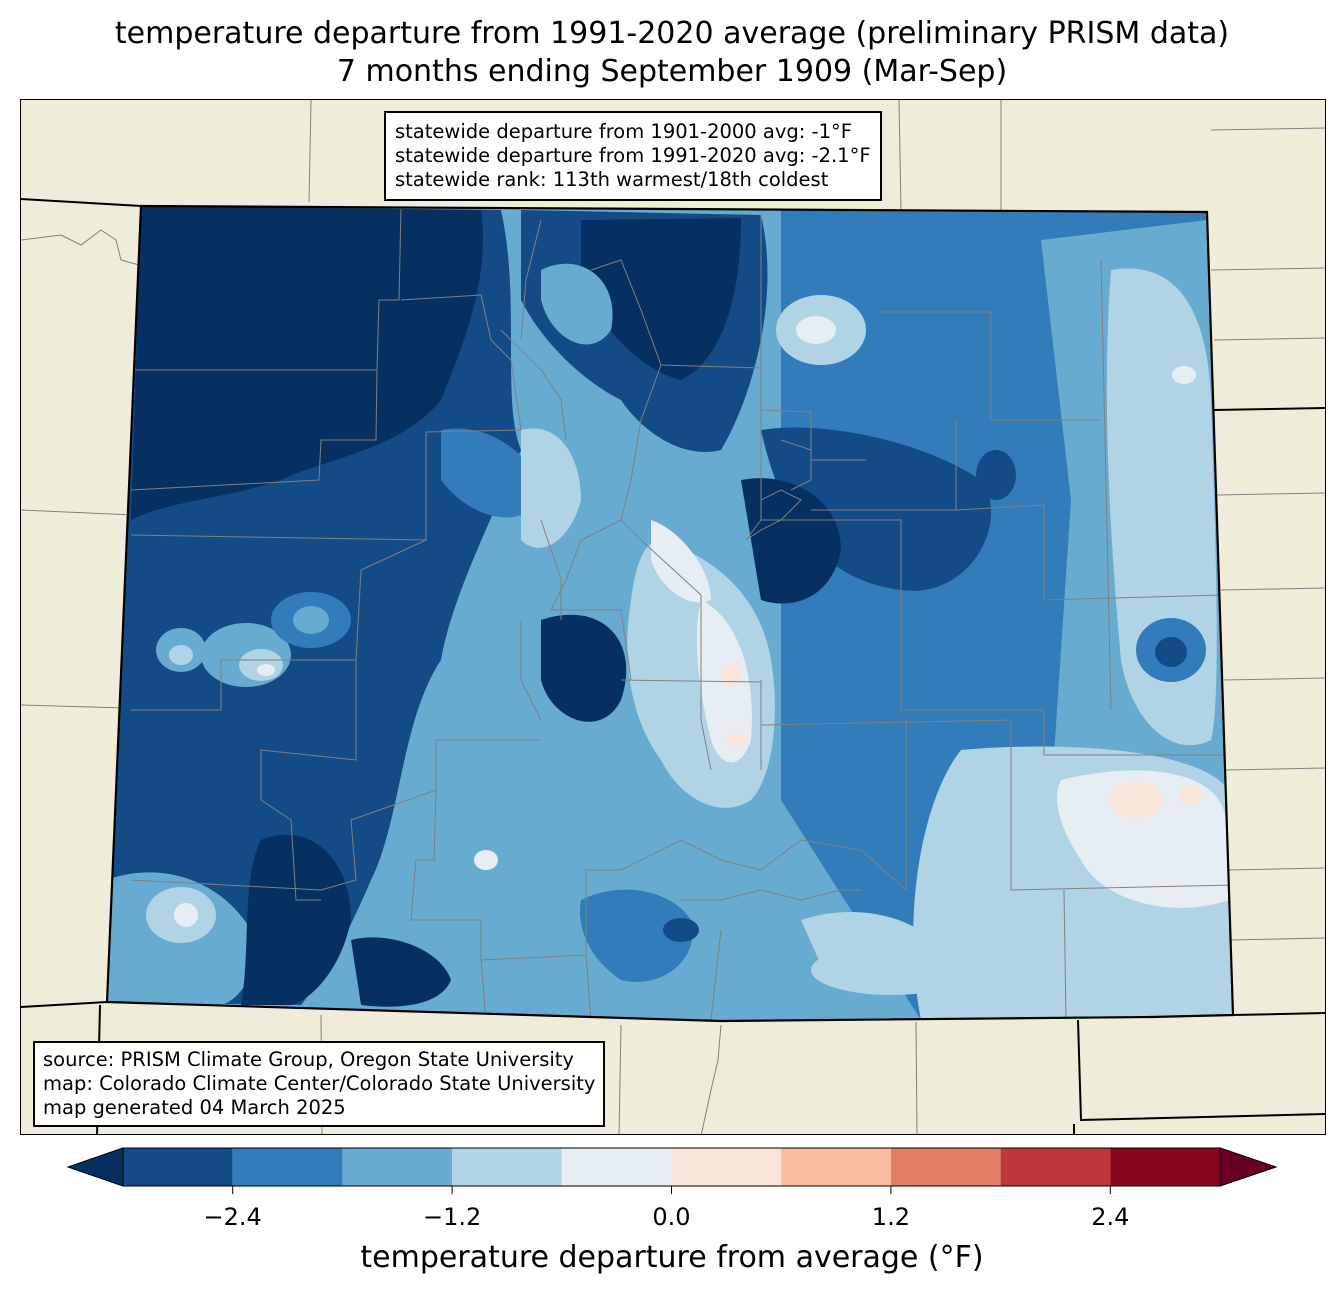  What do you see at coordinates (95, 1167) in the screenshot?
I see `colorbar-under-extend` at bounding box center [95, 1167].